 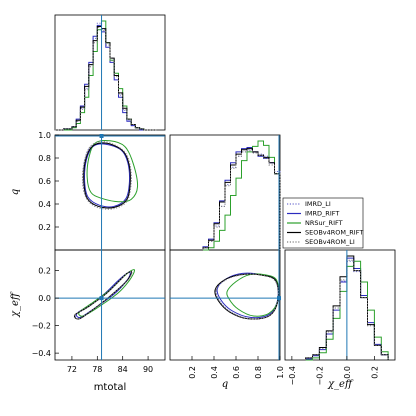 I want to click on hist-mtotal-seobv4rom_rift, so click(x=106, y=78).